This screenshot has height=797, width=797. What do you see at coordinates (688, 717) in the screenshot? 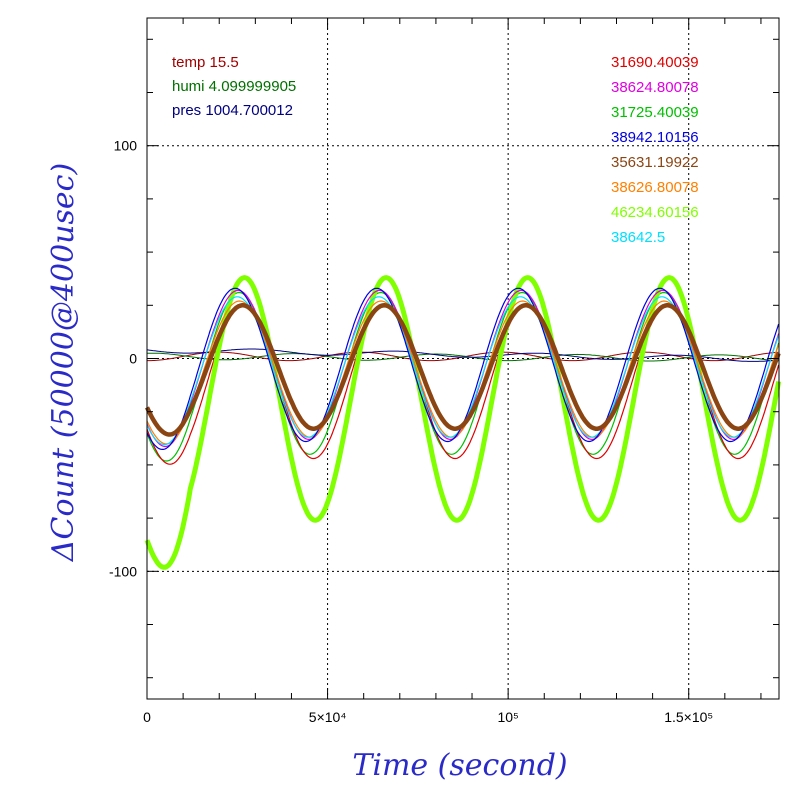
I see `x-tick-label: 1.5×10⁵` at bounding box center [688, 717].